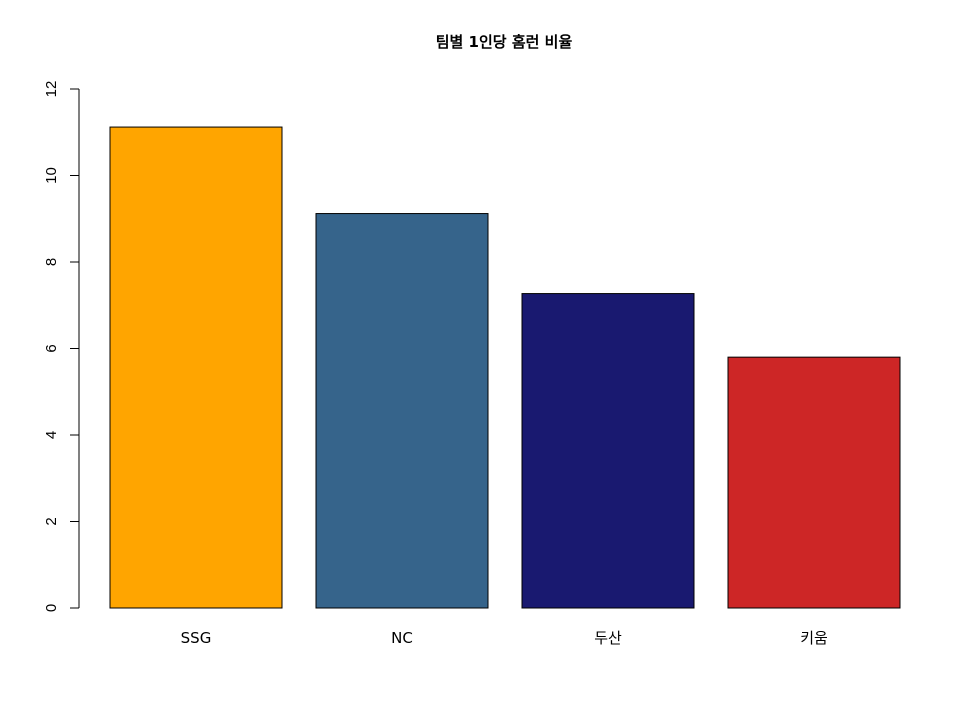 The height and width of the screenshot is (706, 972). What do you see at coordinates (504, 638) in the screenshot?
I see `x-axis-labels: SSG NC 두산 키움` at bounding box center [504, 638].